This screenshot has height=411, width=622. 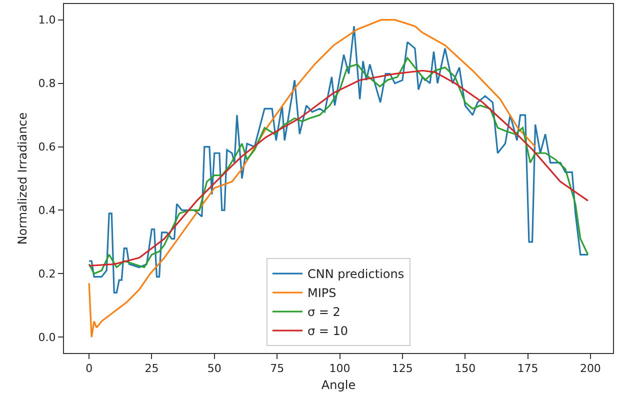 What do you see at coordinates (151, 369) in the screenshot?
I see `x-tick-label: 25` at bounding box center [151, 369].